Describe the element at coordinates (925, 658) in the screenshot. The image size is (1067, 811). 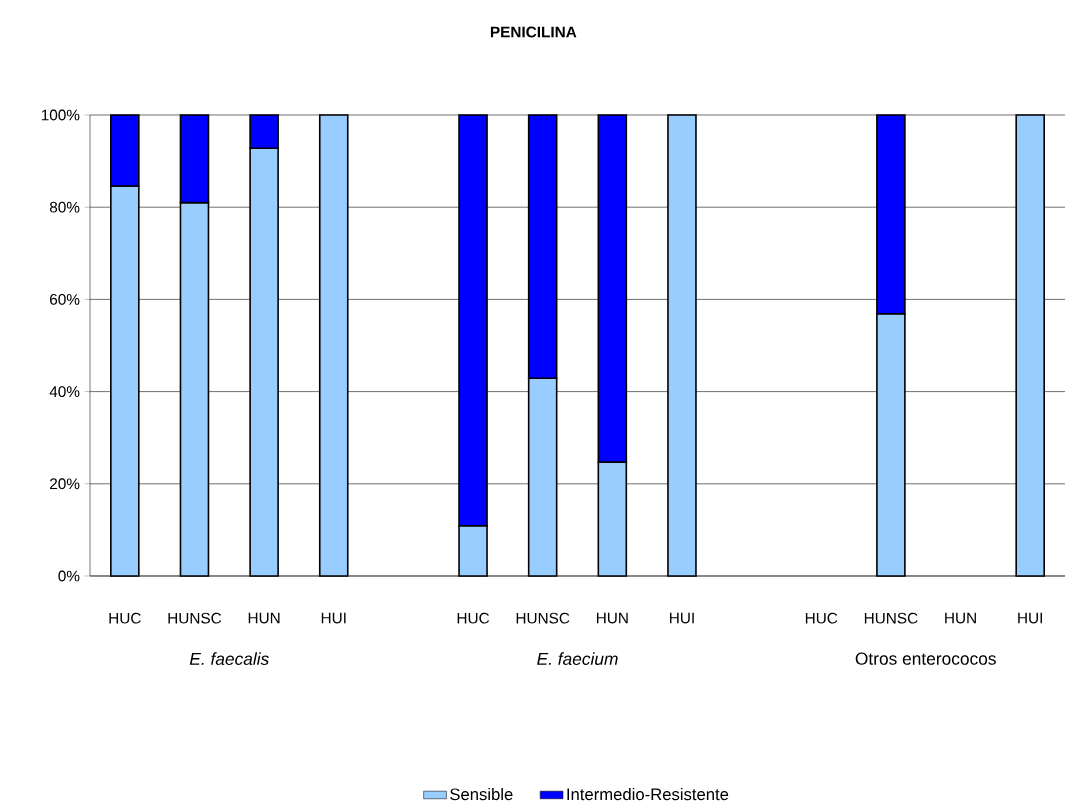
I see `text: Otros enterococos` at that location.